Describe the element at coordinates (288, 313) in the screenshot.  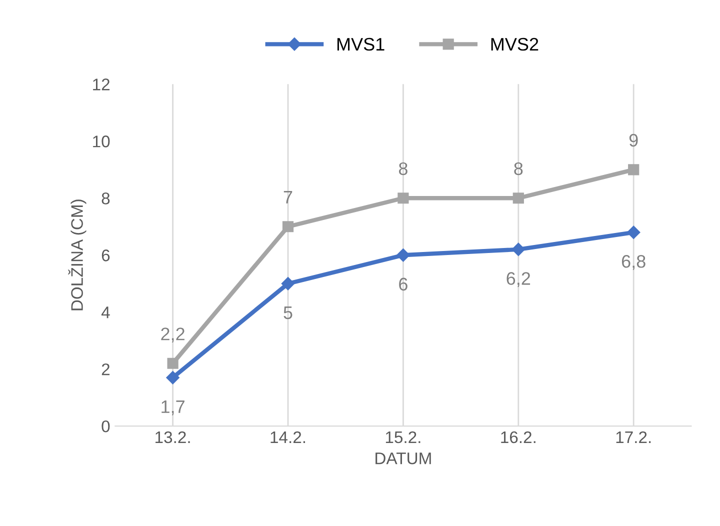
I see `data-label: 5` at that location.